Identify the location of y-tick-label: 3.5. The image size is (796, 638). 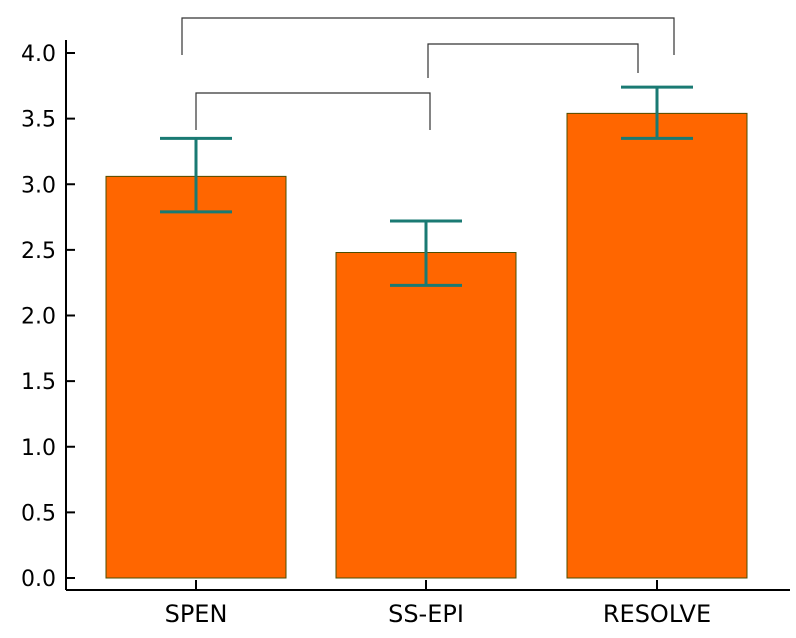
(38, 120).